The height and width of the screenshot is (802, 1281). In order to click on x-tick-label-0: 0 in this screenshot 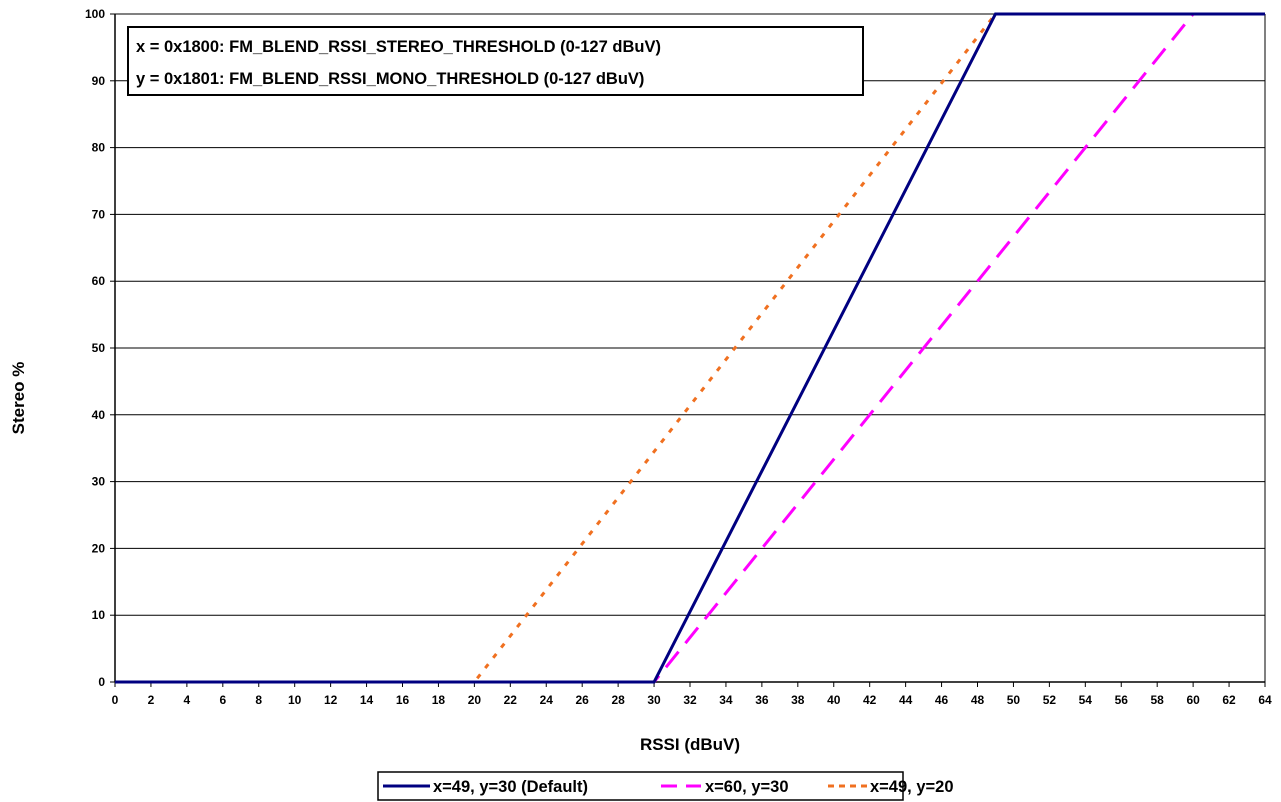, I will do `click(115, 700)`.